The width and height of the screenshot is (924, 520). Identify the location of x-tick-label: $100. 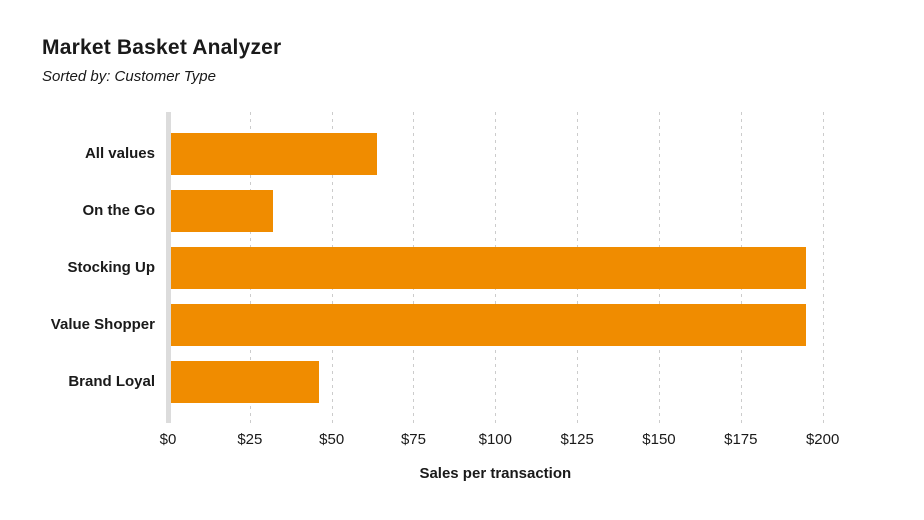
(495, 439).